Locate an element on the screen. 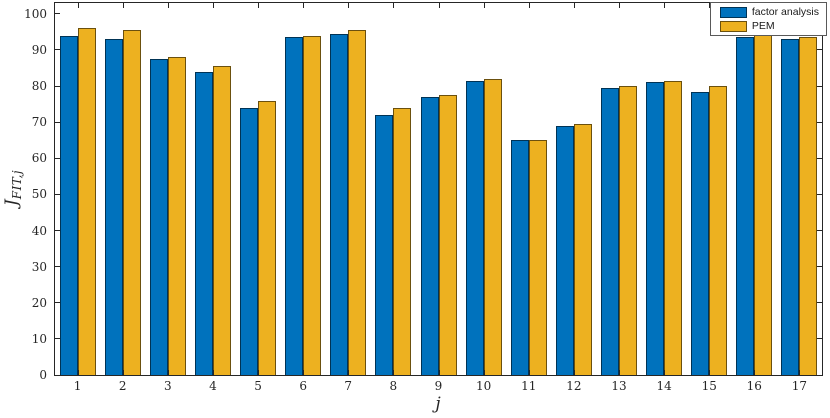 This screenshot has width=830, height=418. x-tick-label: 17 is located at coordinates (799, 386).